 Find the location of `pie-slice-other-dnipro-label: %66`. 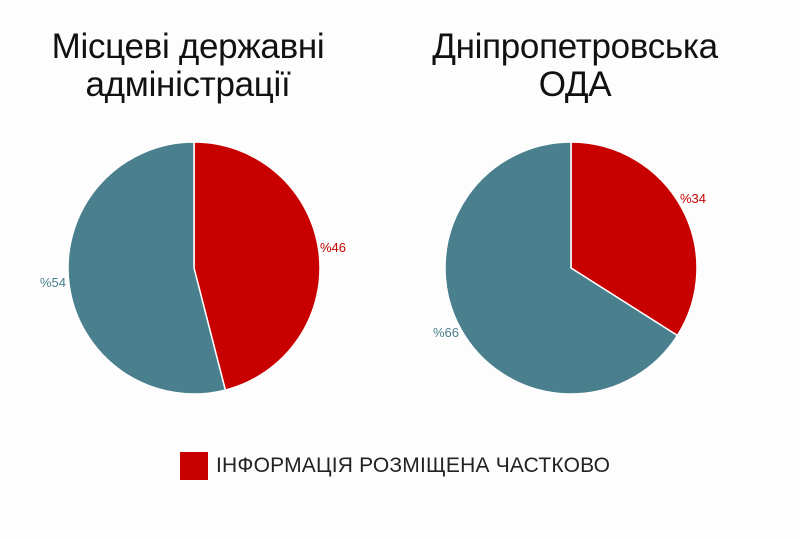

pie-slice-other-dnipro-label: %66 is located at coordinates (446, 332).